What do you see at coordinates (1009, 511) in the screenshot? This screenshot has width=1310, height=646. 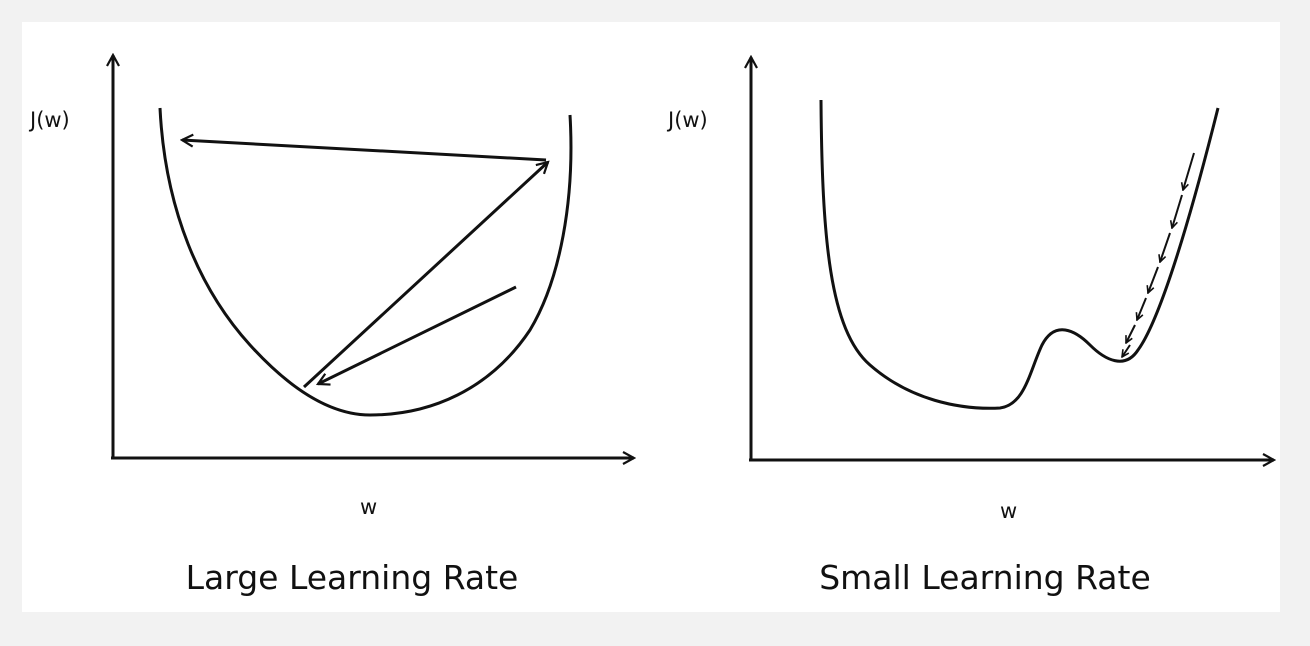 I see `x-axis-label-right: w` at bounding box center [1009, 511].